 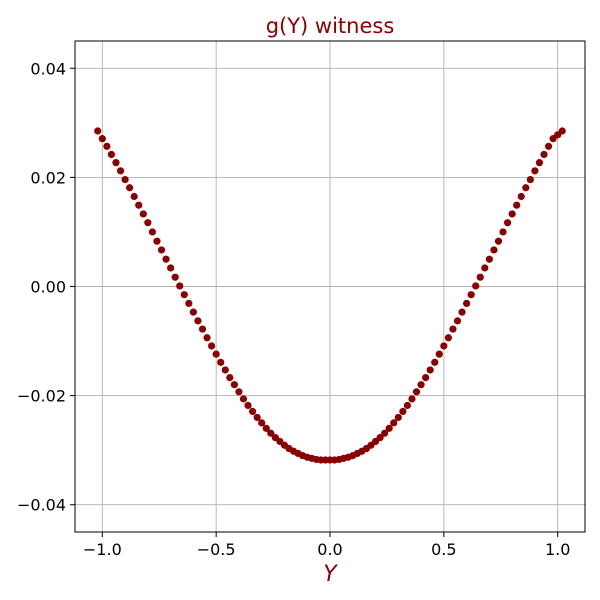 I want to click on y-tick-label: 0.00, so click(x=48, y=287).